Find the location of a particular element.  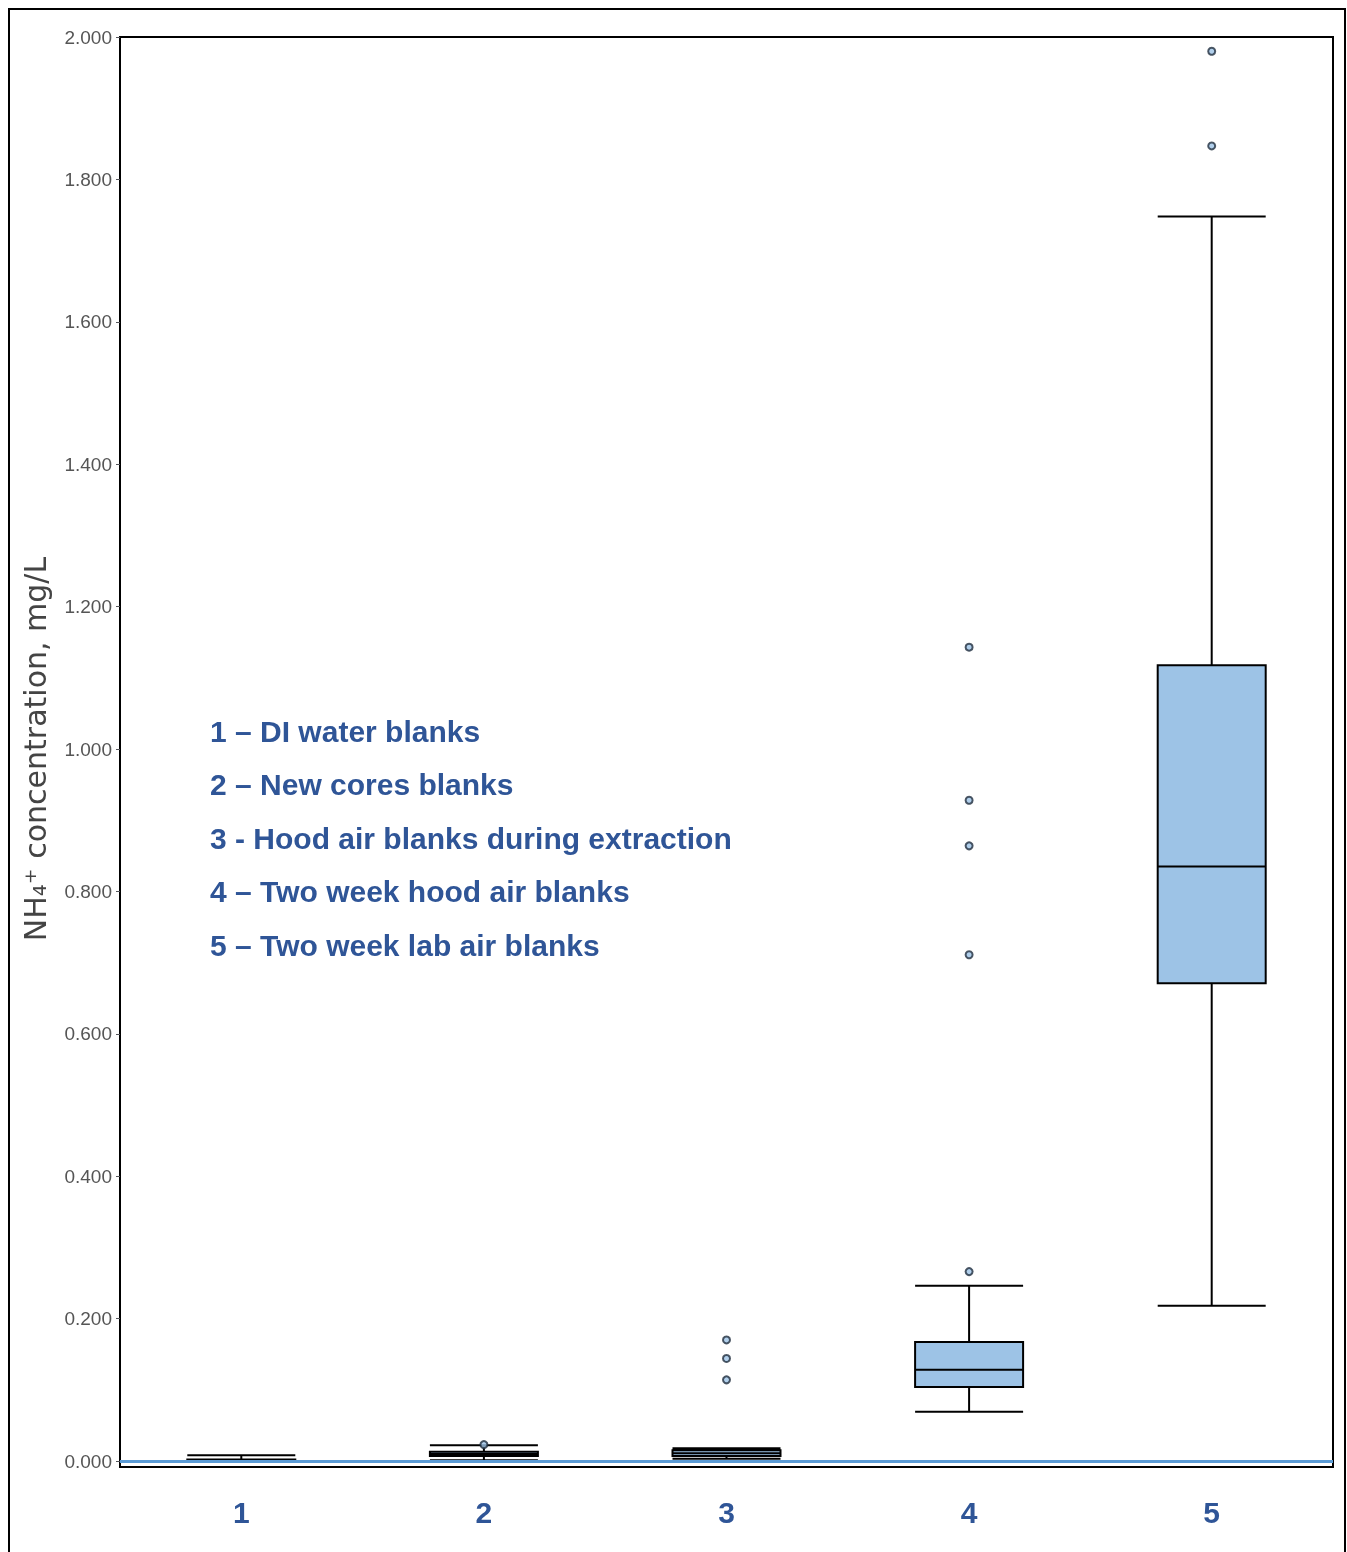

y-axis-title: NH₄⁺ concentration, mg/L is located at coordinates (35, 749).